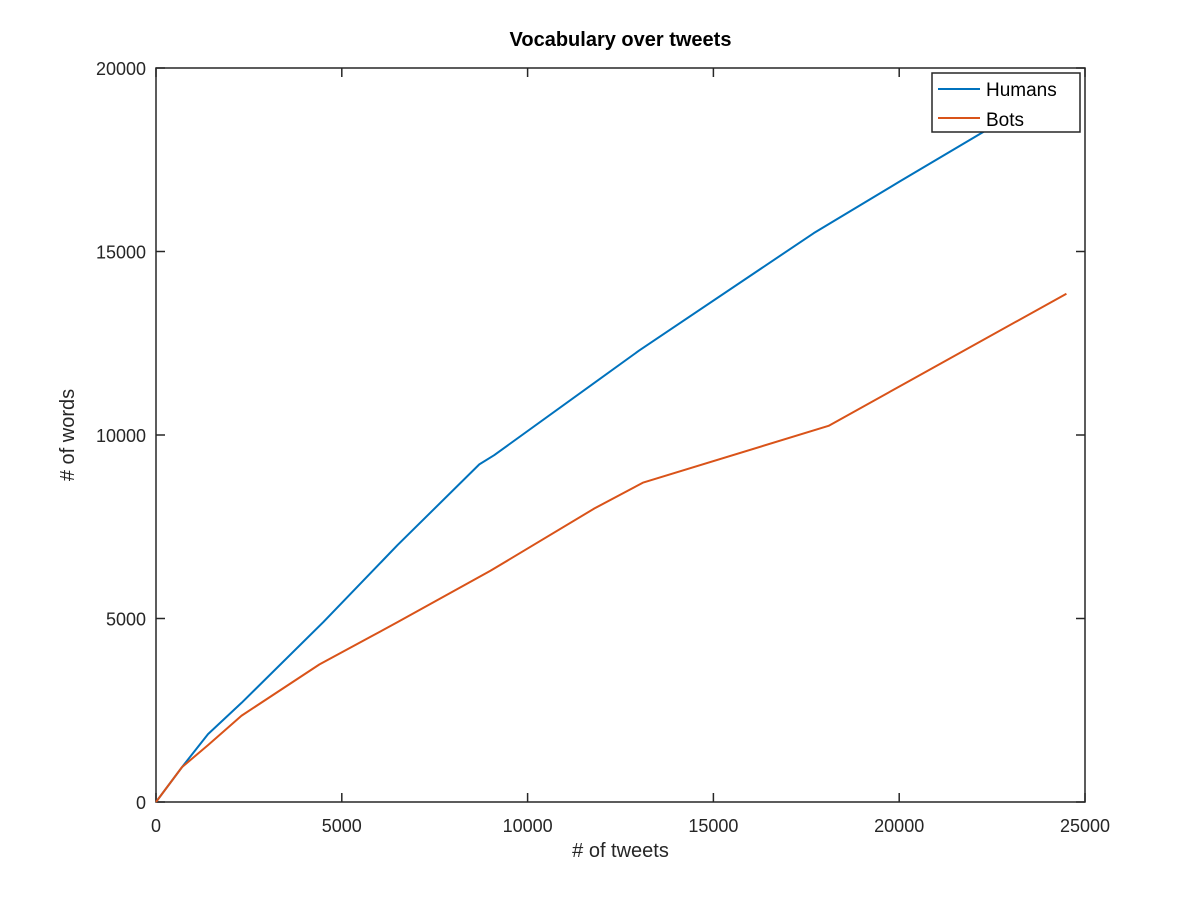  Describe the element at coordinates (156, 826) in the screenshot. I see `x-tick-label: 0` at that location.